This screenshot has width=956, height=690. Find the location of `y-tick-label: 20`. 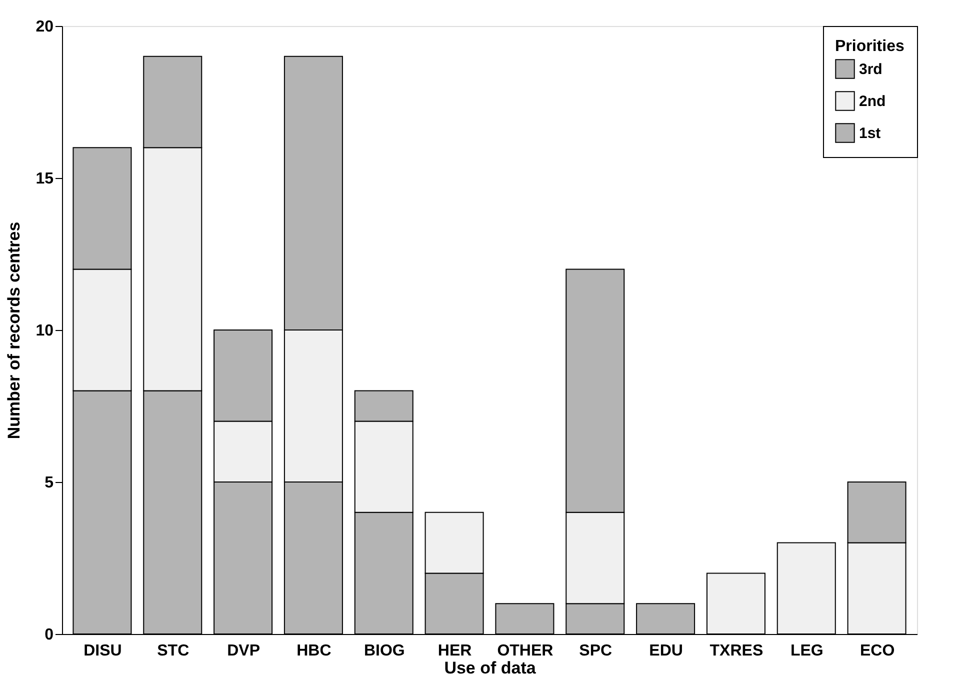

y-tick-label: 20 is located at coordinates (45, 27).